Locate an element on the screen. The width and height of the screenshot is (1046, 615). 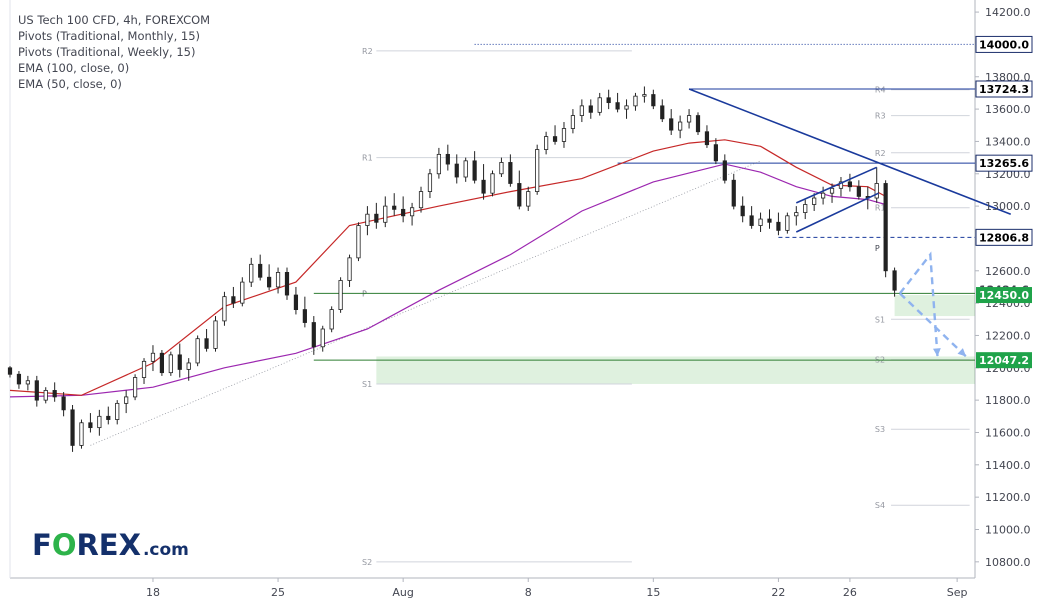
projection-down-right-head is located at coordinates (962, 352).